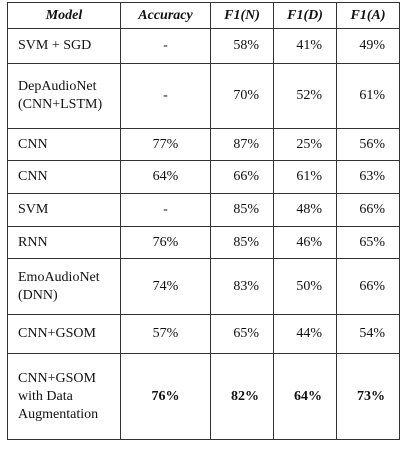 The image size is (406, 451). What do you see at coordinates (368, 396) in the screenshot?
I see `f1-a-cell: 73%` at bounding box center [368, 396].